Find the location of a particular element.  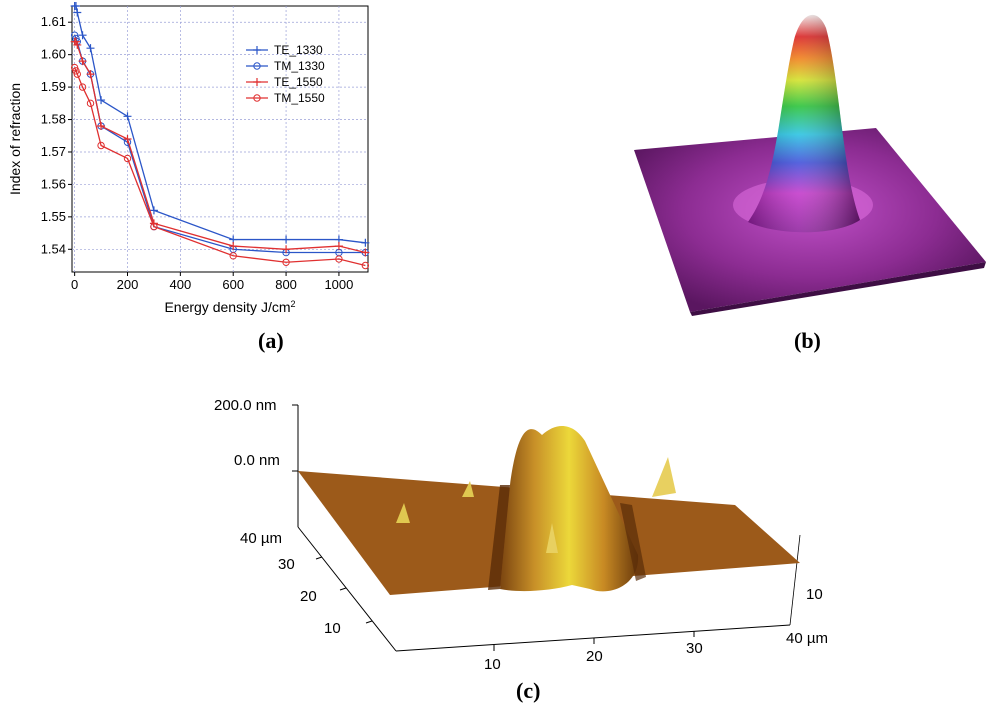

beam-profile-3d is located at coordinates (810, 165).